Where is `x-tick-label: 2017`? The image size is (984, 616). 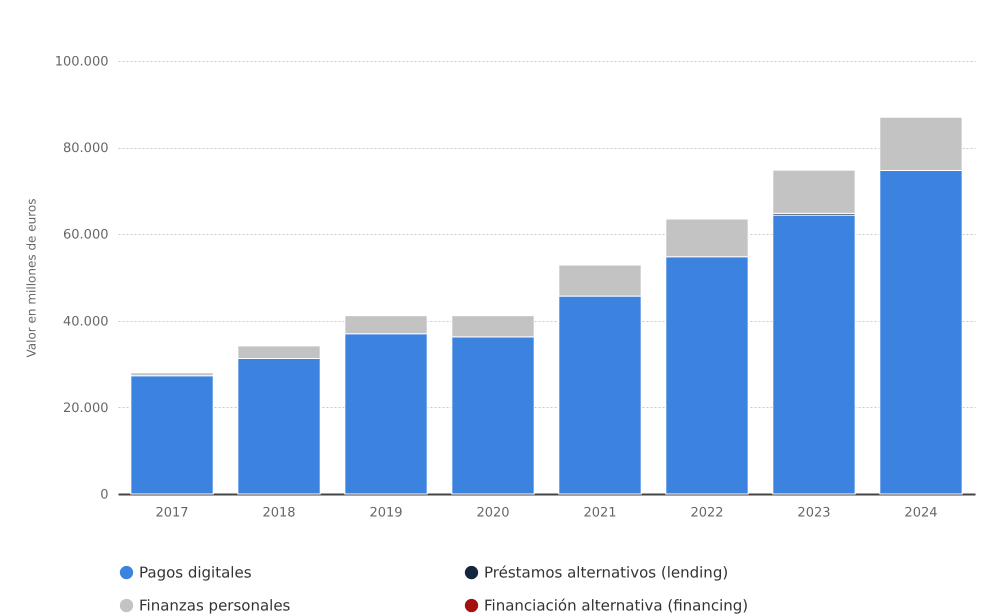 x-tick-label: 2017 is located at coordinates (172, 513).